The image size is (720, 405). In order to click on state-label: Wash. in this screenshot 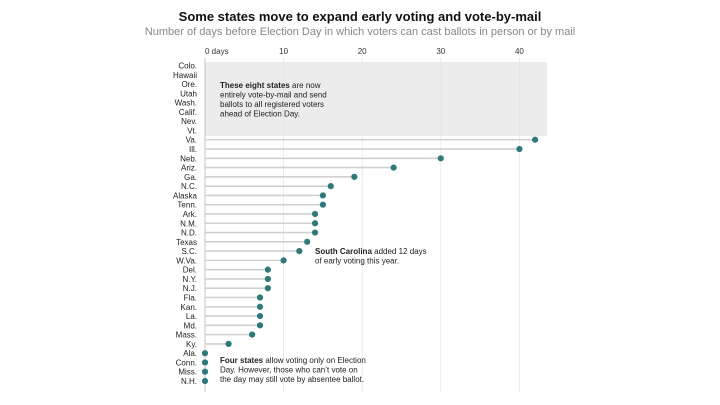, I will do `click(186, 103)`.